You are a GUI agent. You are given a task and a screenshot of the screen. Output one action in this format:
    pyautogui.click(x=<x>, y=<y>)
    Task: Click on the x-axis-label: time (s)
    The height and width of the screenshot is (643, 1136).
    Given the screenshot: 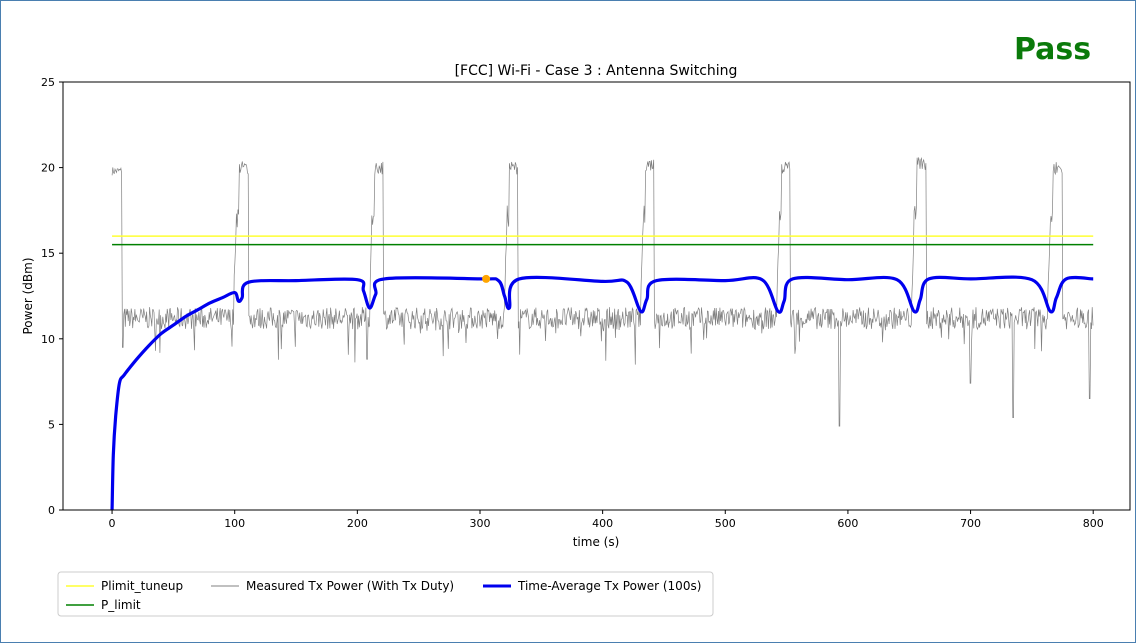 What is the action you would take?
    pyautogui.click(x=596, y=542)
    